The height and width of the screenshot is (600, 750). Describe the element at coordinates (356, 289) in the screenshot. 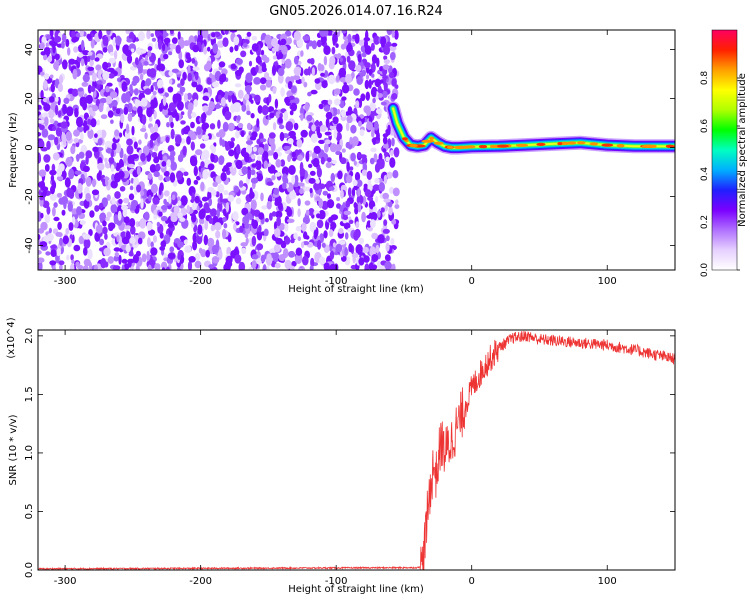

I see `spectrogram-x-label: Height of straight line (km)` at that location.